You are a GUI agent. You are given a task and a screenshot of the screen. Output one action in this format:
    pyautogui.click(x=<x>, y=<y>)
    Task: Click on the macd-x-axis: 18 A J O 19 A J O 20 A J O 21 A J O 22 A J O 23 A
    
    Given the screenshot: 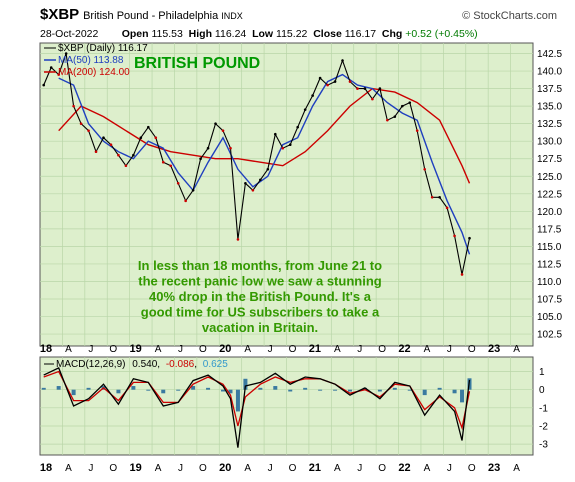 What is the action you would take?
    pyautogui.click(x=280, y=468)
    